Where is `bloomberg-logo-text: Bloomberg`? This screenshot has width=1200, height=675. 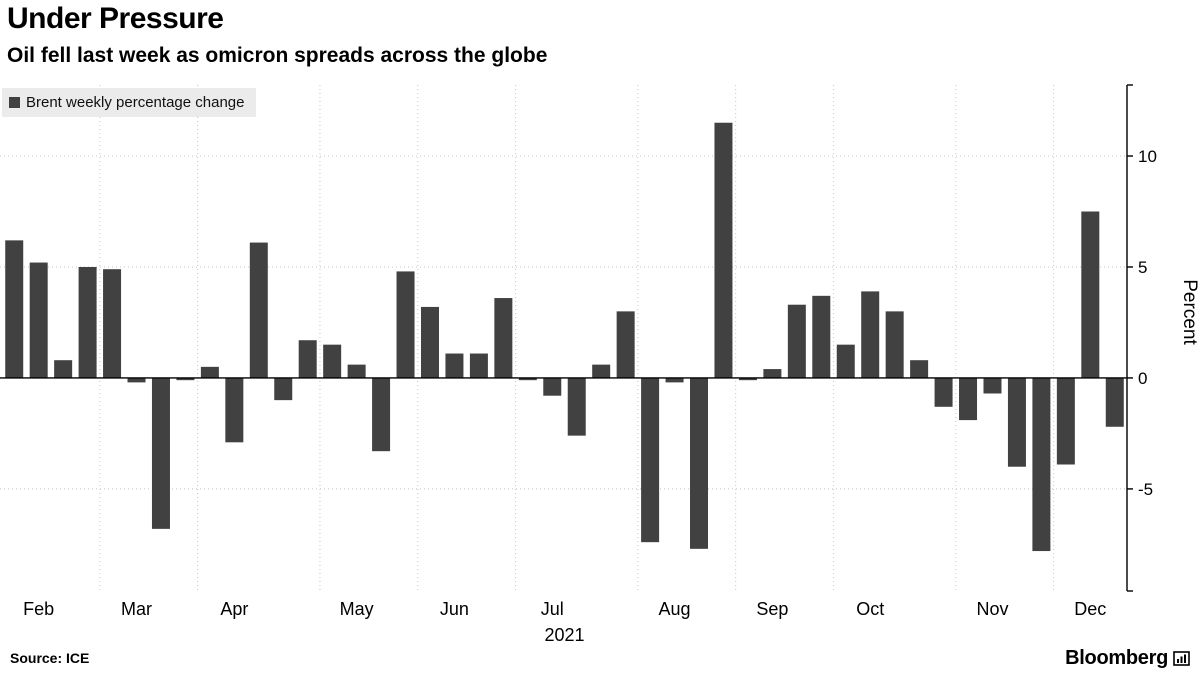 bloomberg-logo-text: Bloomberg is located at coordinates (1116, 658).